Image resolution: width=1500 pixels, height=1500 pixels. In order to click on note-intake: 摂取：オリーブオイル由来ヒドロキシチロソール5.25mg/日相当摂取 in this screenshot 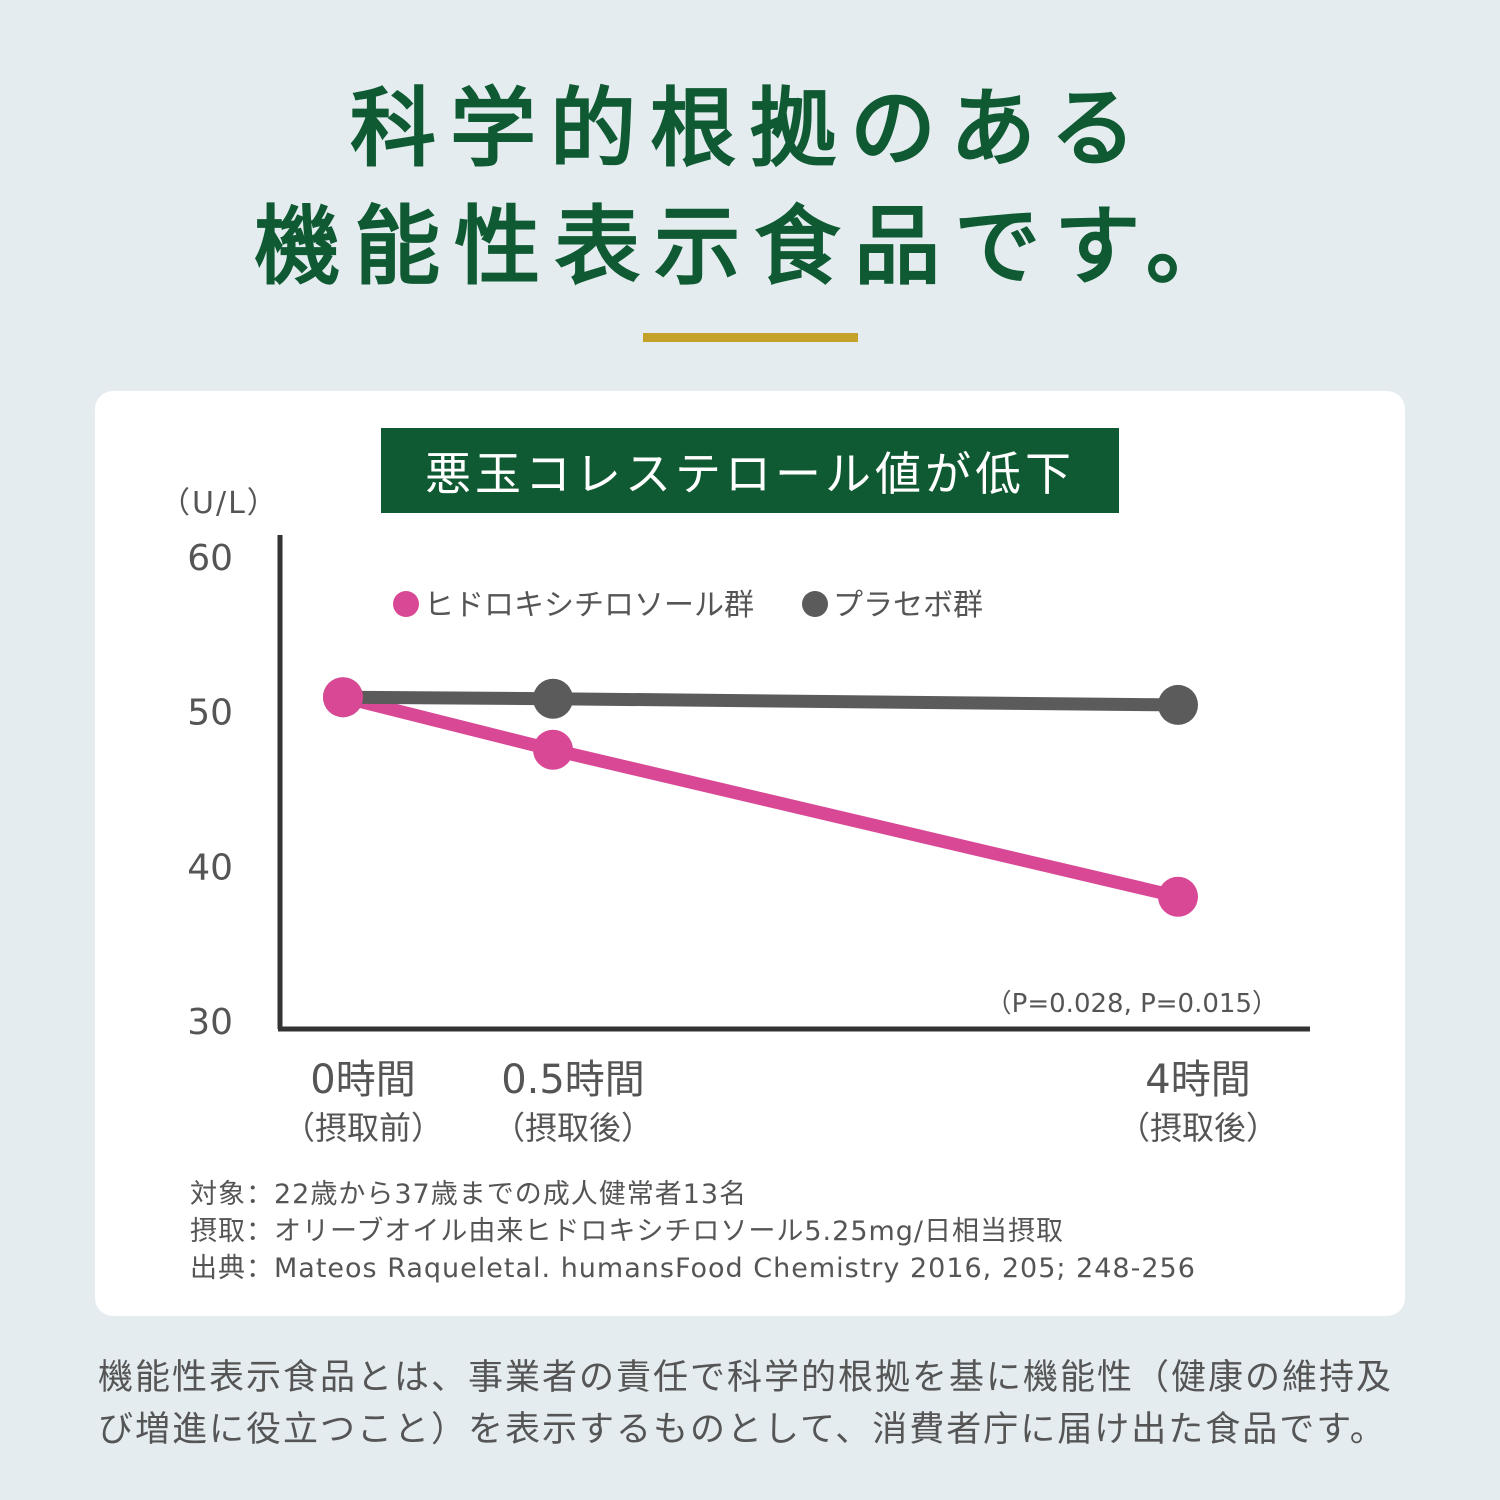, I will do `click(627, 1231)`.